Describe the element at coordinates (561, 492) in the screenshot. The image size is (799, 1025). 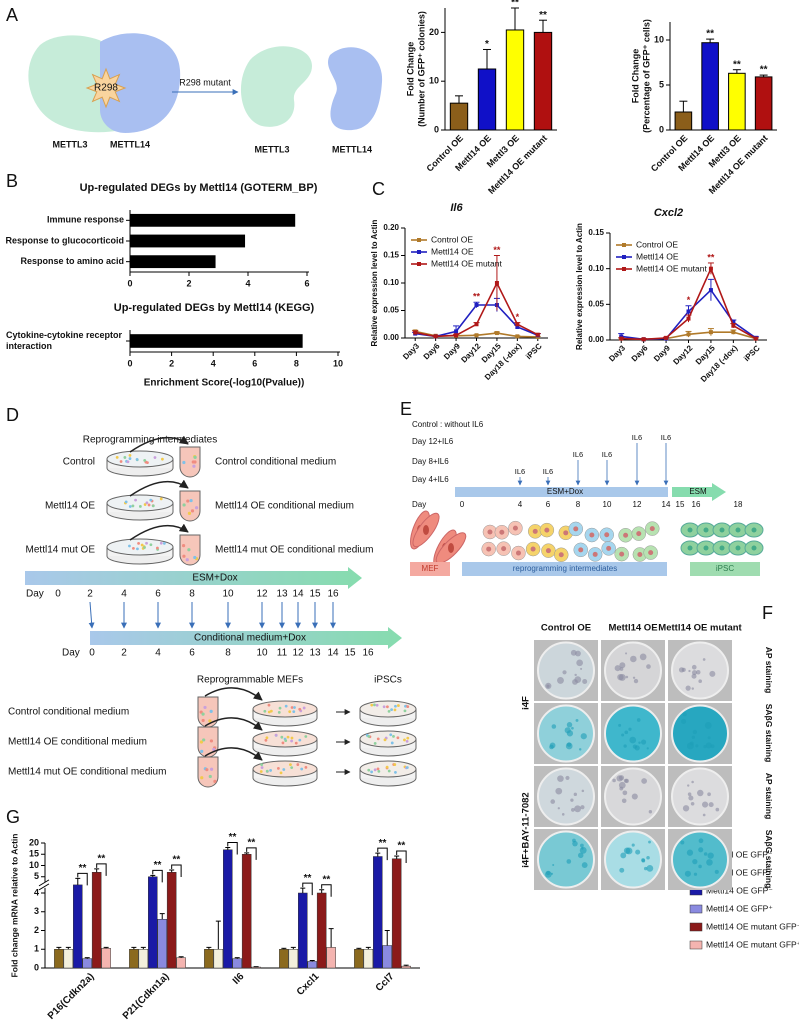
I see `timeline-bar` at that location.